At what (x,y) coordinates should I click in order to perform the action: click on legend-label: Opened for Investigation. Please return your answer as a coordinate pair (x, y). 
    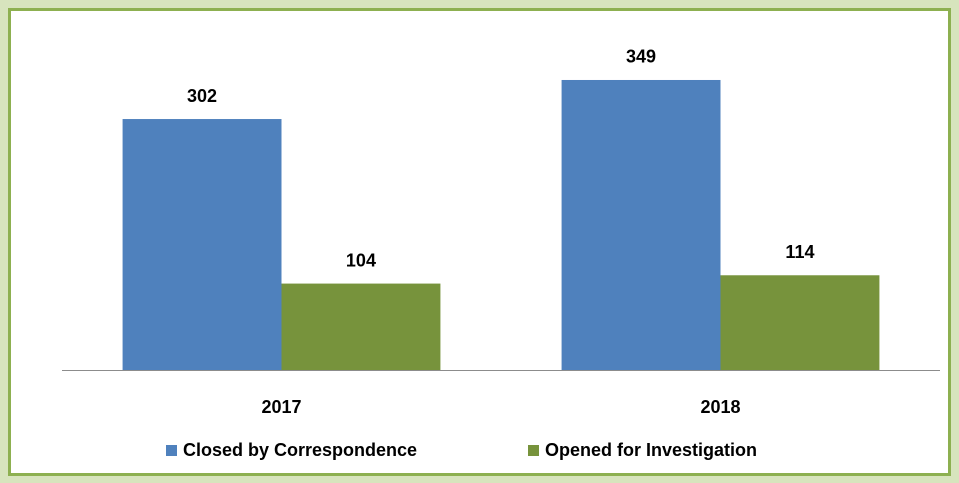
    Looking at the image, I should click on (651, 450).